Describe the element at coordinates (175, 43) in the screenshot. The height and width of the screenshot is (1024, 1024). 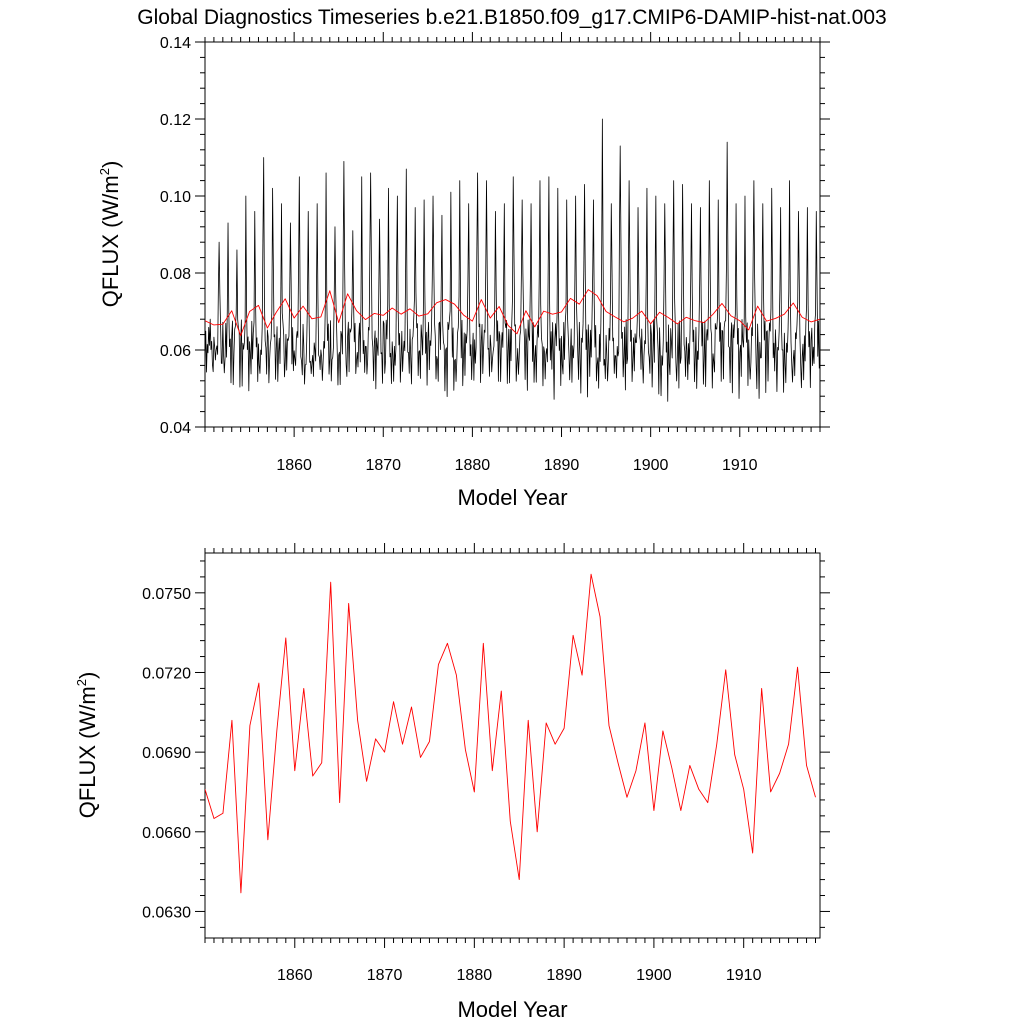
I see `y-tick-label: 0.14` at that location.